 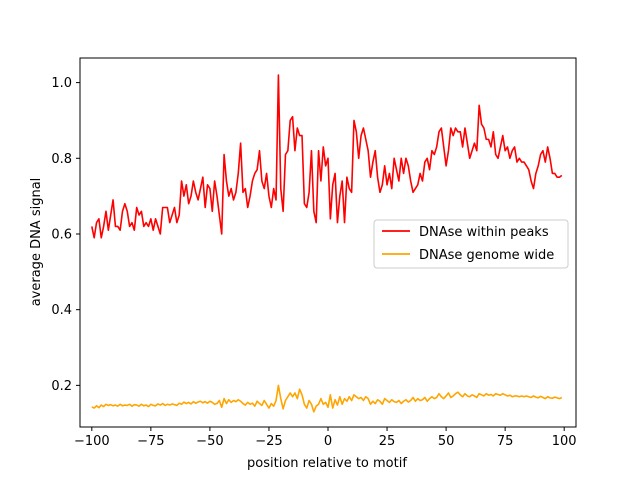 I want to click on x-tick-label: −75, so click(x=150, y=441).